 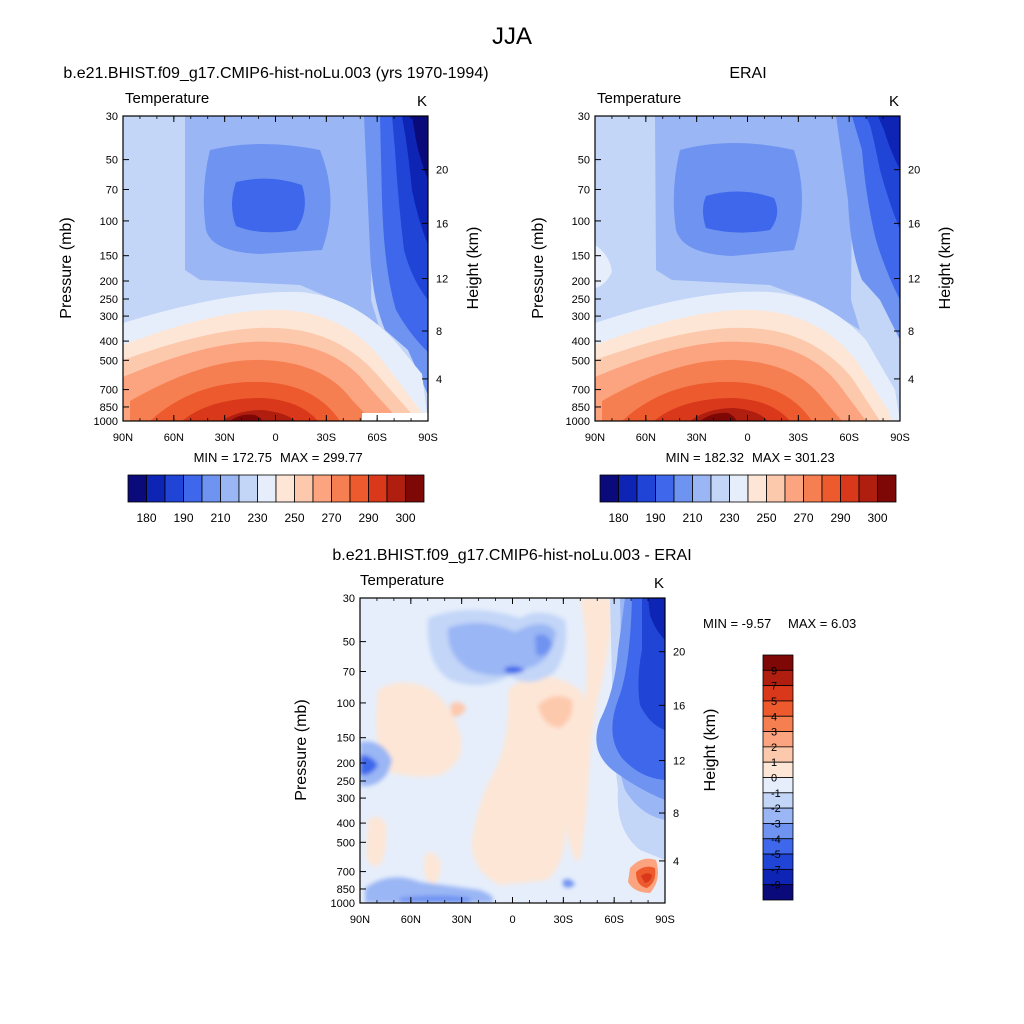 I want to click on temperature-field, so click(x=747, y=268).